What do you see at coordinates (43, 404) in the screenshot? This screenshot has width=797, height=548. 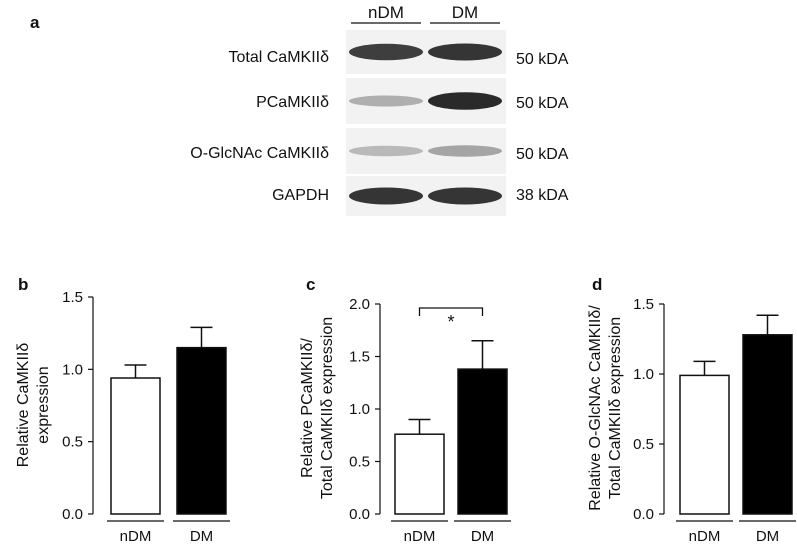 I see `y-axis-label-line: expression` at bounding box center [43, 404].